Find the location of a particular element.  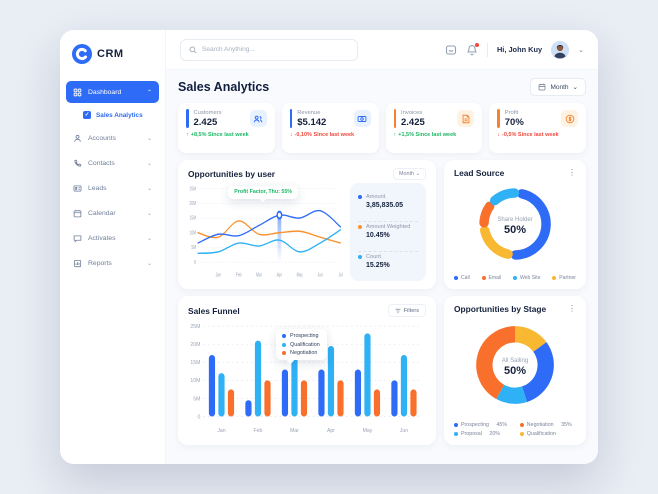

sidebar-item-sales-analytics: ✓ Sales Analytics is located at coordinates (112, 115).